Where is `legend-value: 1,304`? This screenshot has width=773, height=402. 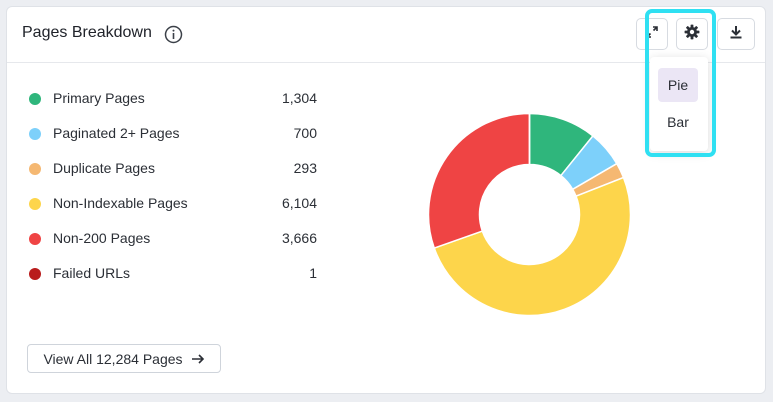 legend-value: 1,304 is located at coordinates (299, 98).